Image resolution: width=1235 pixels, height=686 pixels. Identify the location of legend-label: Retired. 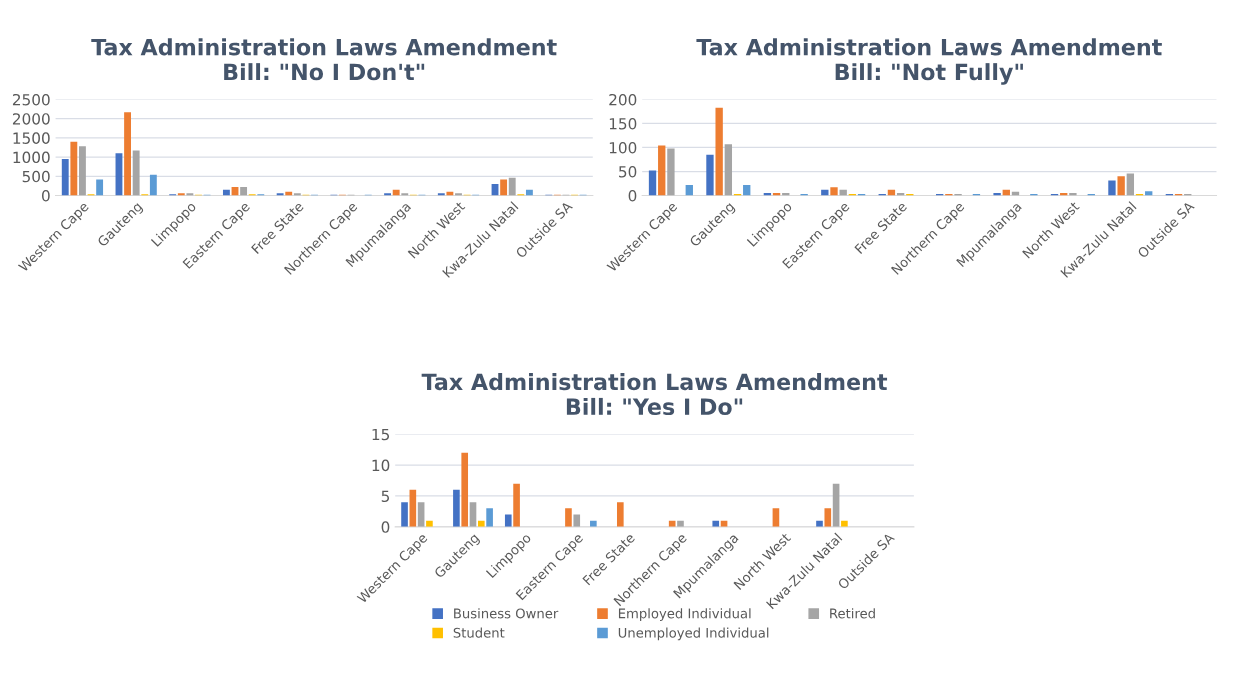
(852, 613).